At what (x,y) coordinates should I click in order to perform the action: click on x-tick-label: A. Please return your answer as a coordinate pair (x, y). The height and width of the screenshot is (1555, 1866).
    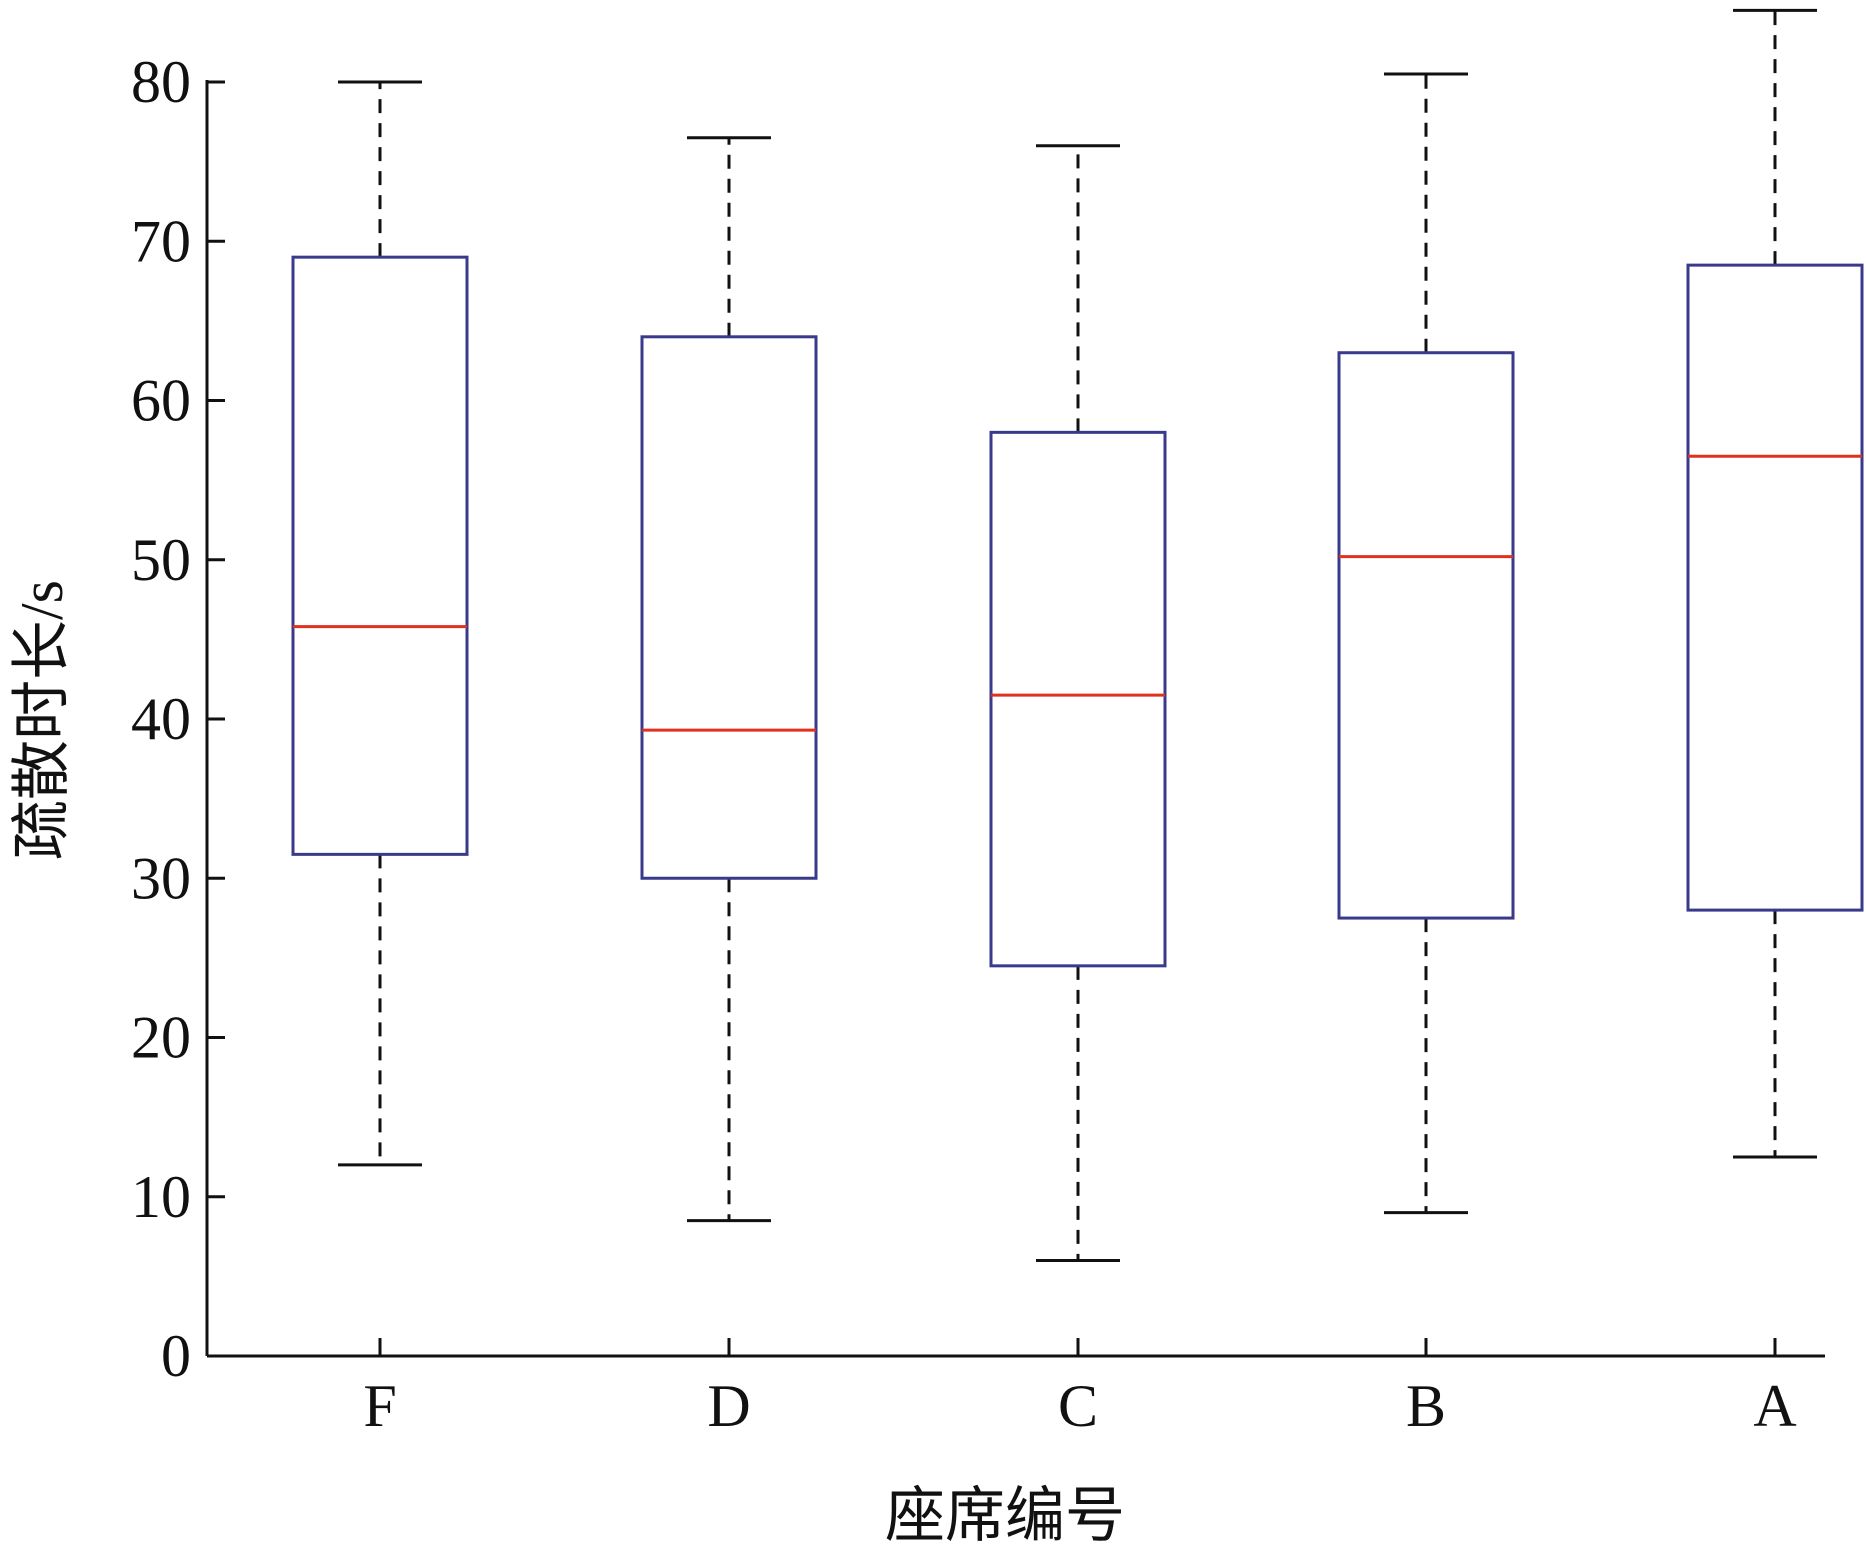
    Looking at the image, I should click on (1774, 1406).